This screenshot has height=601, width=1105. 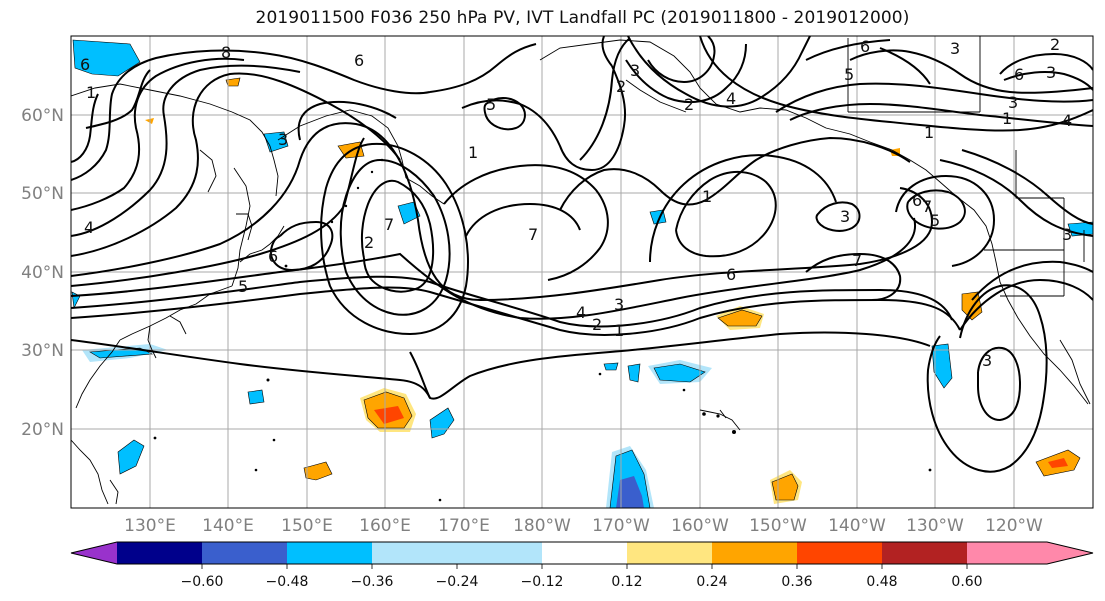 I want to click on lon-label: 140°W, so click(x=857, y=526).